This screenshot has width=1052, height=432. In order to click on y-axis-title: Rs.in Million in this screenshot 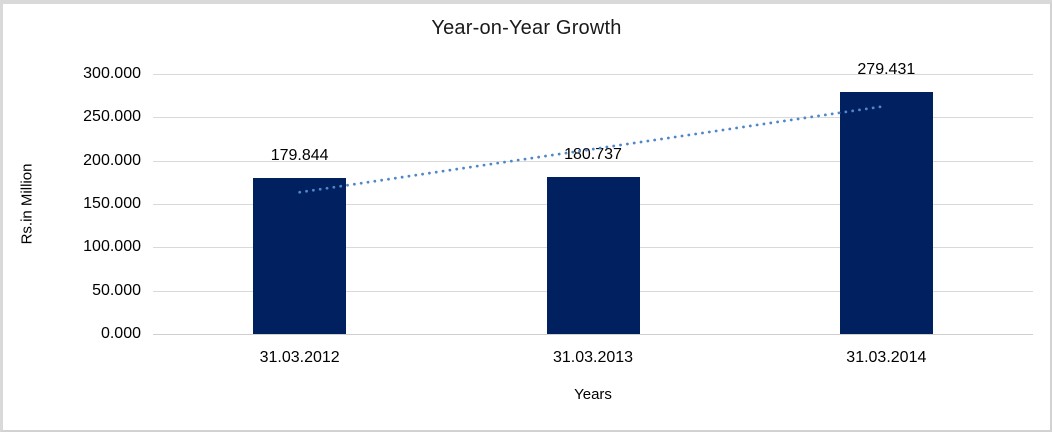, I will do `click(27, 204)`.